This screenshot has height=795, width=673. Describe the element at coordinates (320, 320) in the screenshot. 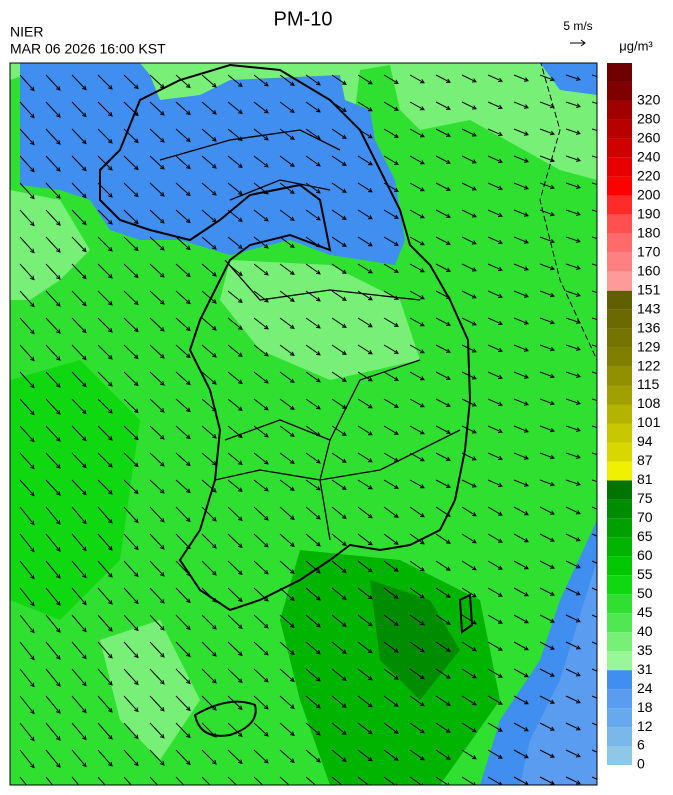

I see `field-light-c` at that location.